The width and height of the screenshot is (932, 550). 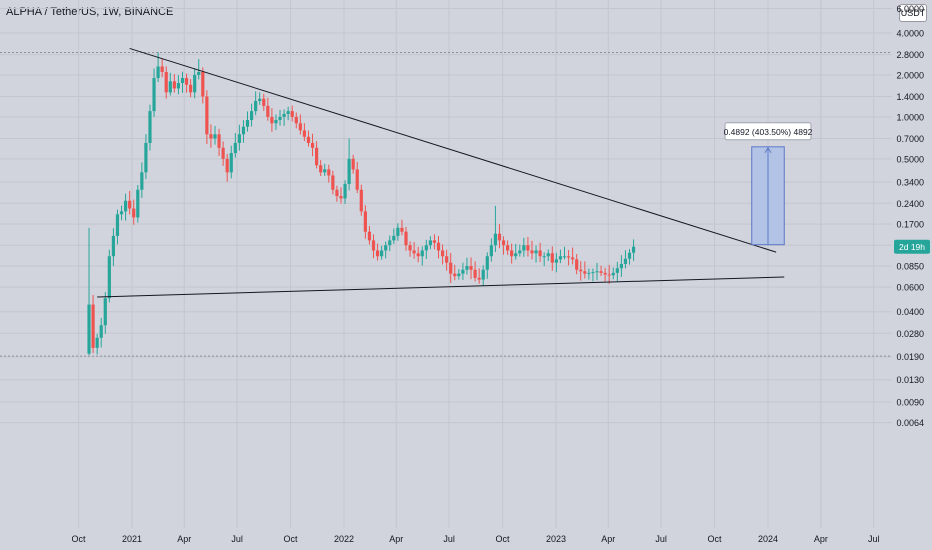 I want to click on currency-button: USDT, so click(x=913, y=13).